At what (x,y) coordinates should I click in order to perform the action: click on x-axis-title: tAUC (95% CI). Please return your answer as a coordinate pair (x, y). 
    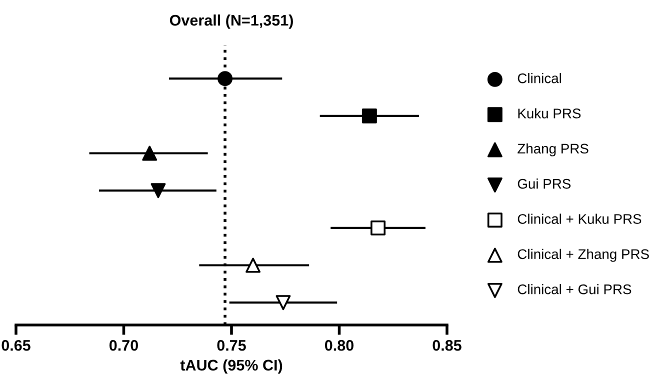
    Looking at the image, I should click on (231, 366).